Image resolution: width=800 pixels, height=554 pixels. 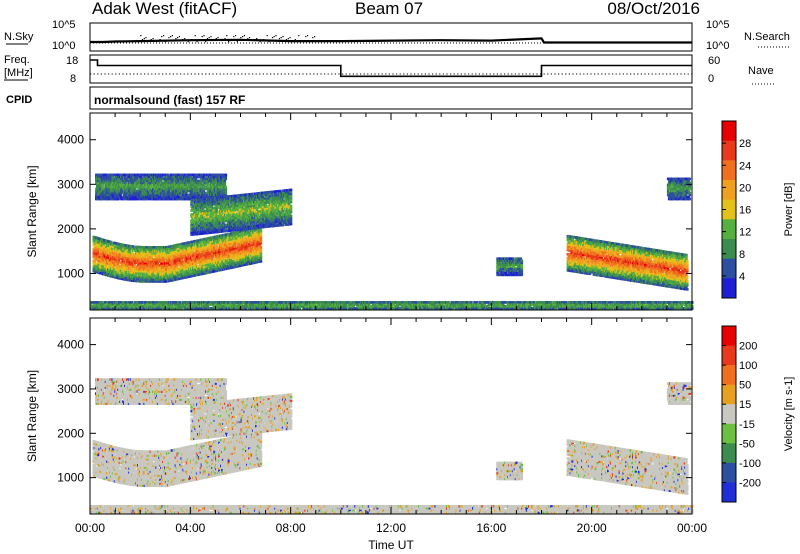 I want to click on nsky-series, so click(x=391, y=40).